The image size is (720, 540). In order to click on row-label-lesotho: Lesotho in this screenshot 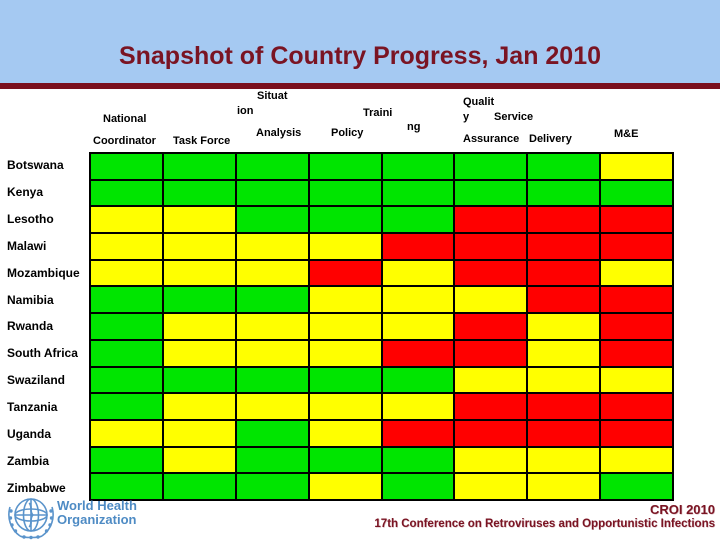, I will do `click(30, 219)`.